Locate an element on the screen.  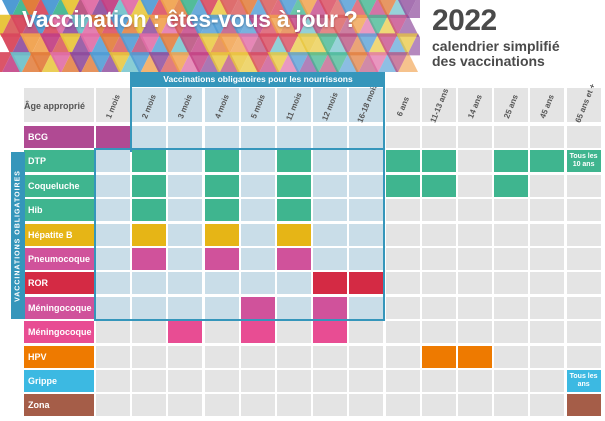
age-header-label: Âge approprié is located at coordinates (55, 106).